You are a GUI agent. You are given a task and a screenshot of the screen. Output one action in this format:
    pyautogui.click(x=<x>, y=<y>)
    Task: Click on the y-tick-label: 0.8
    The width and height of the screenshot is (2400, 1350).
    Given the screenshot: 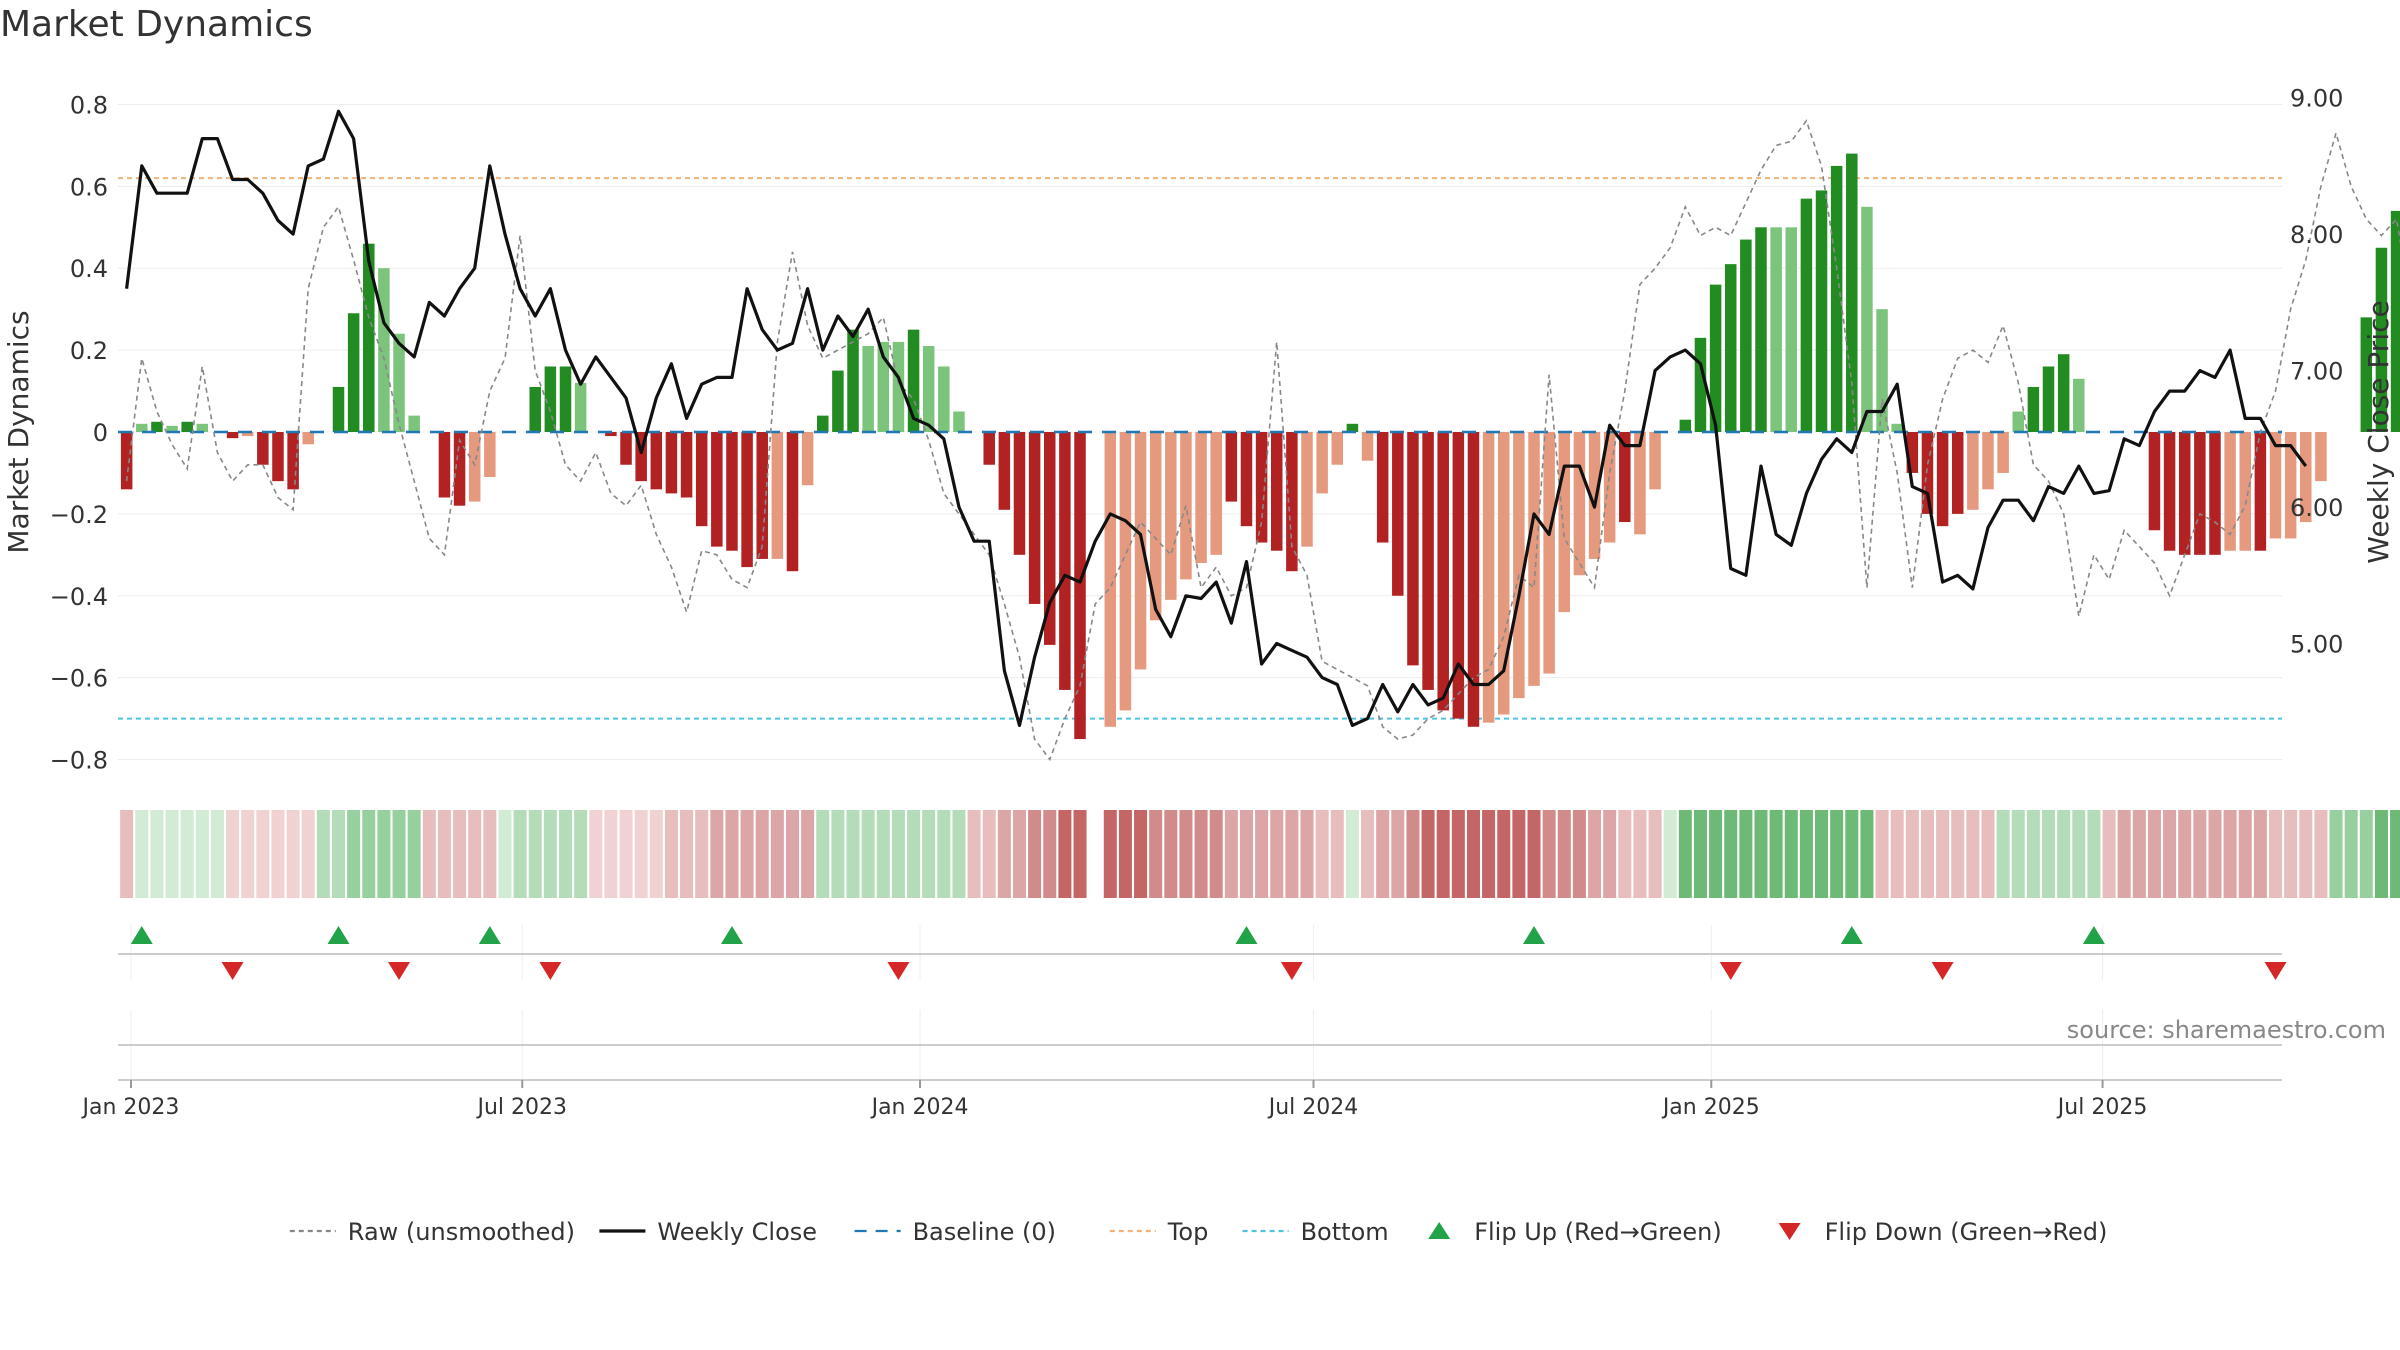 What is the action you would take?
    pyautogui.click(x=89, y=105)
    